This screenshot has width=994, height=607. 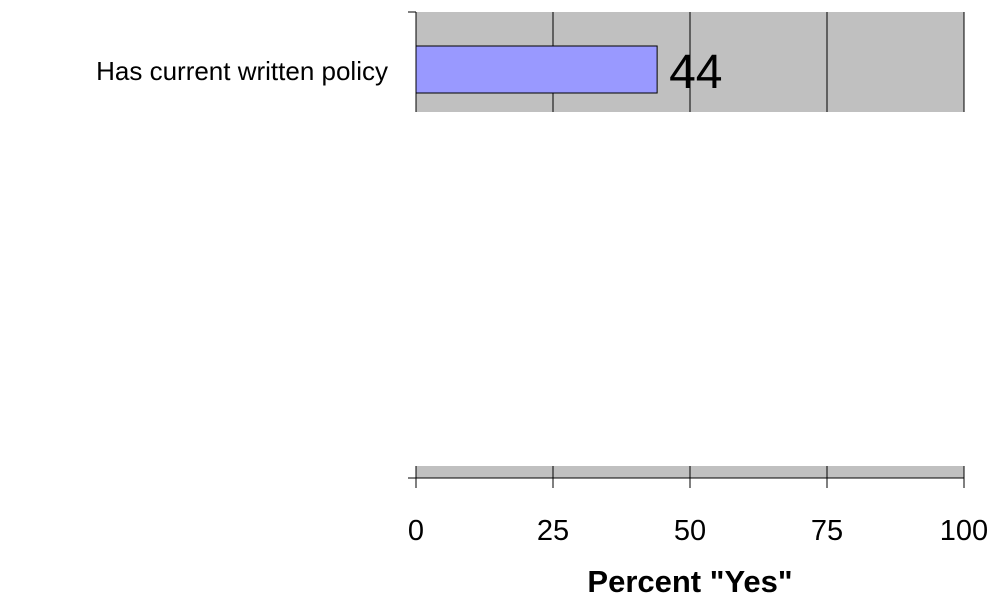 I want to click on gridlines, so click(x=758, y=62).